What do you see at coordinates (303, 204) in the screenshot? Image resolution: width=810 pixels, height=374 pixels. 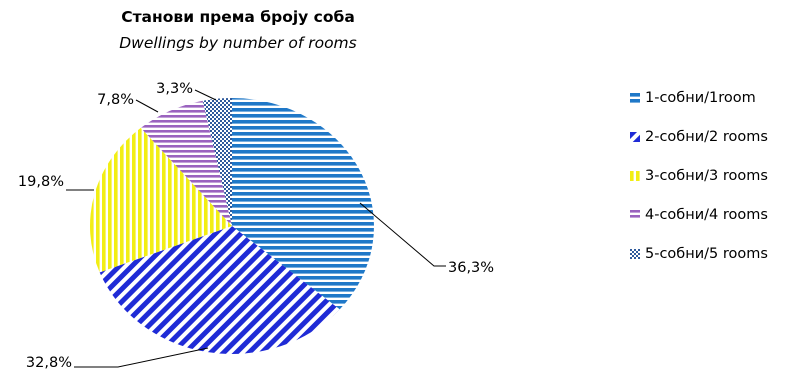 I see `pie-slice-1-room` at bounding box center [303, 204].